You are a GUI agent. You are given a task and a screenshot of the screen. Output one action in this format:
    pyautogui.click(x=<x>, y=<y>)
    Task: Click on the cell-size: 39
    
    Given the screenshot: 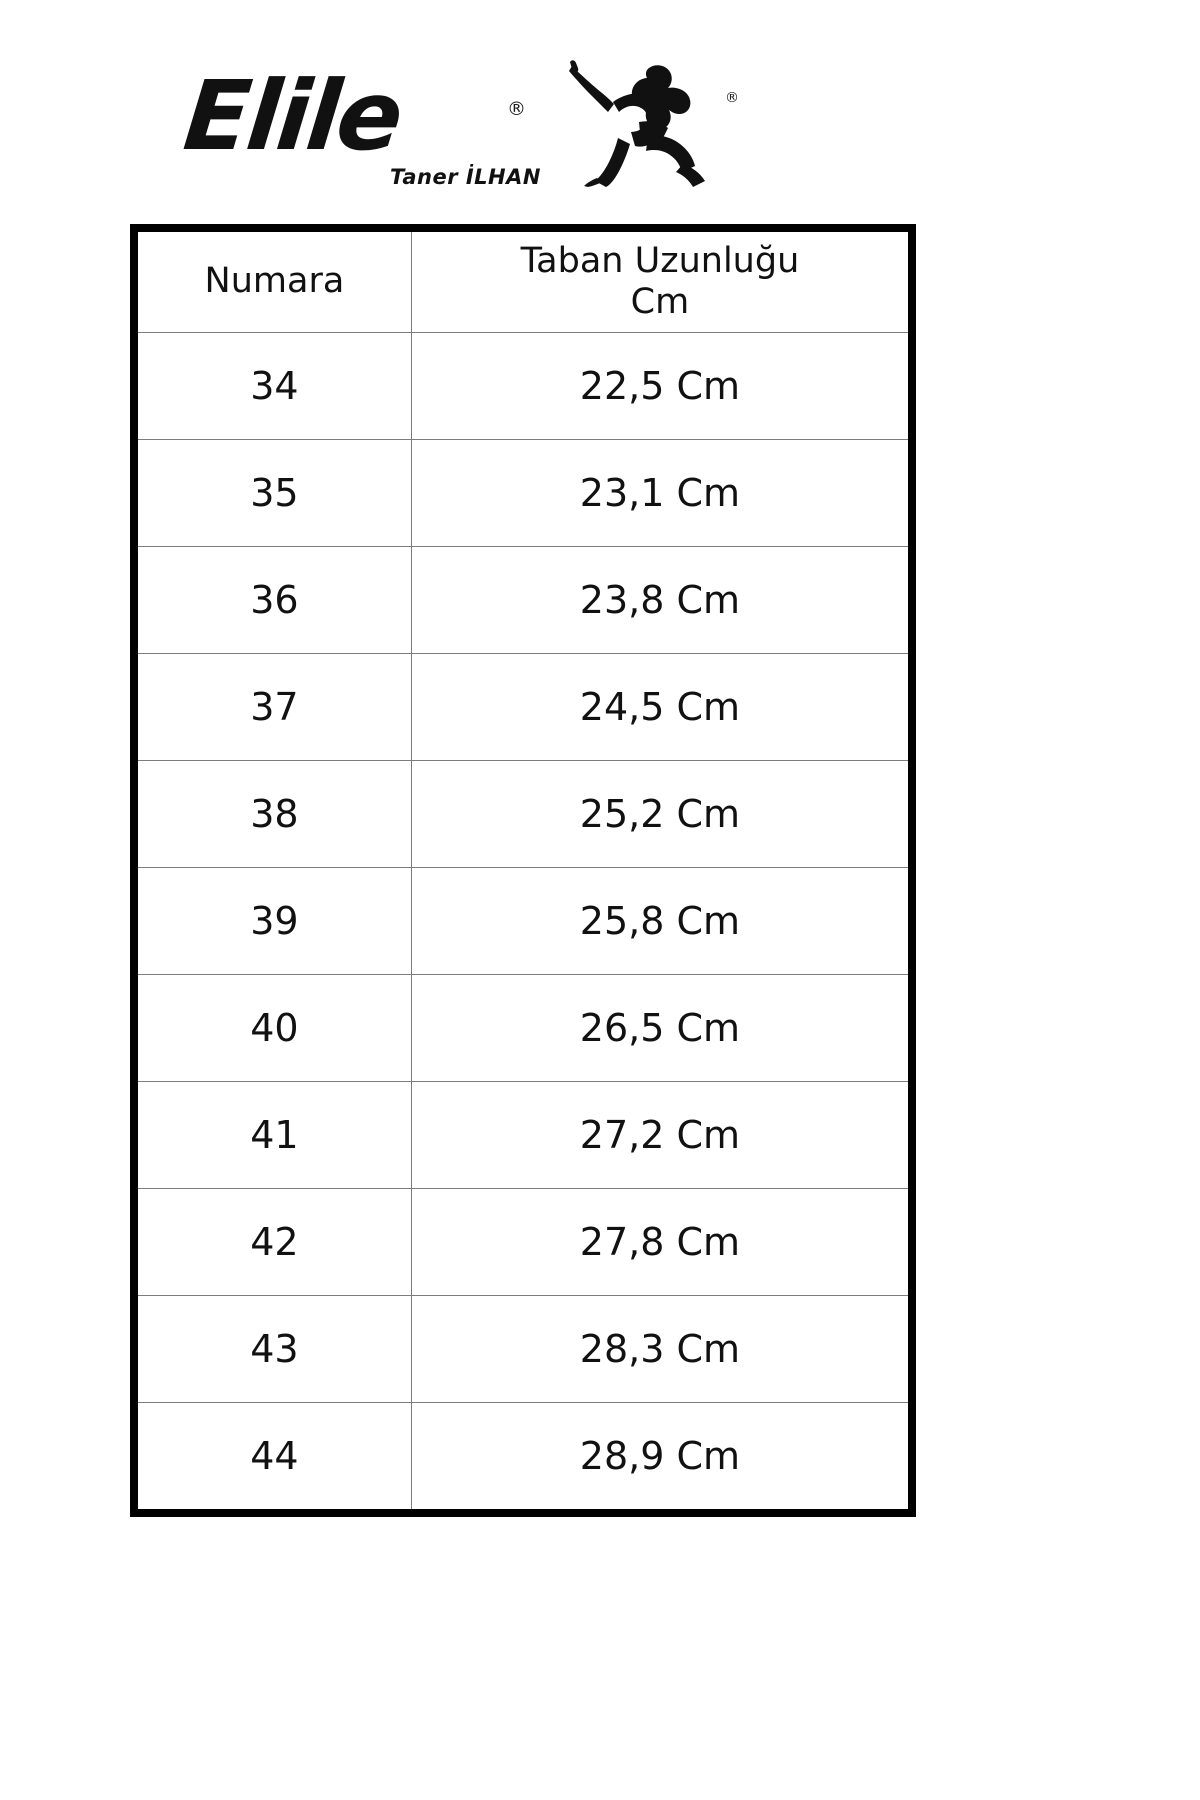 What is the action you would take?
    pyautogui.click(x=275, y=921)
    